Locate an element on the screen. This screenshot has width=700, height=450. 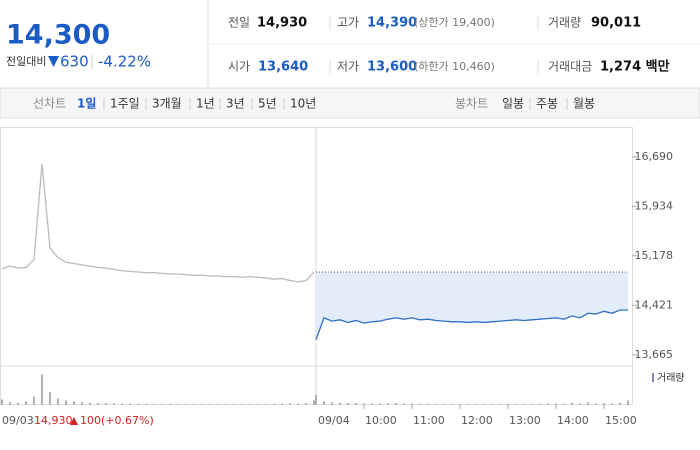
tab-group-label: 봉차트 is located at coordinates (471, 104).